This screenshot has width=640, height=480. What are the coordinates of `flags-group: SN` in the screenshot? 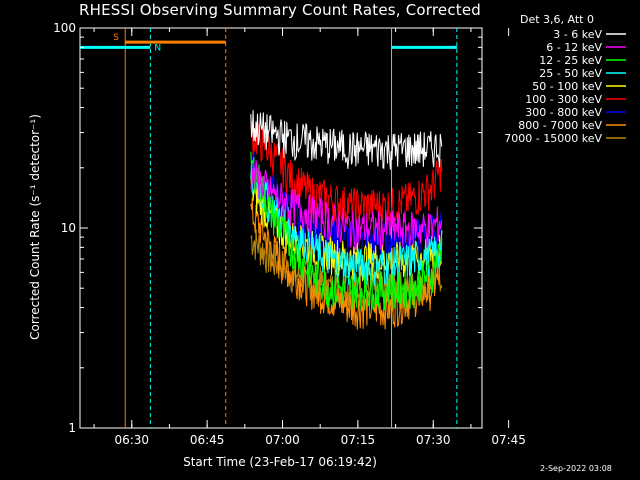 It's located at (268, 43).